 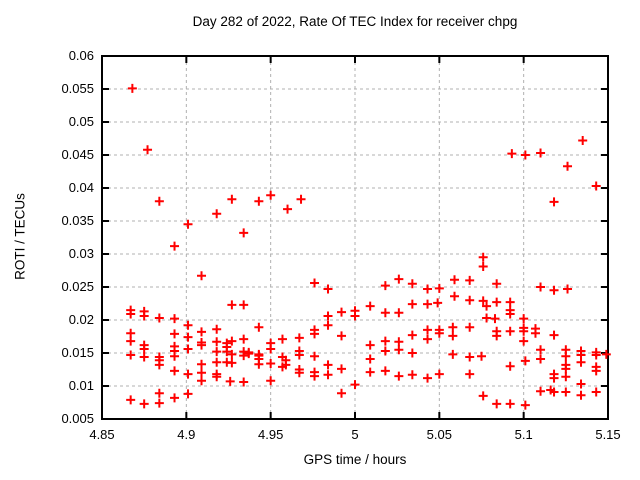 I want to click on x-tick-label: 4.95, so click(x=271, y=434).